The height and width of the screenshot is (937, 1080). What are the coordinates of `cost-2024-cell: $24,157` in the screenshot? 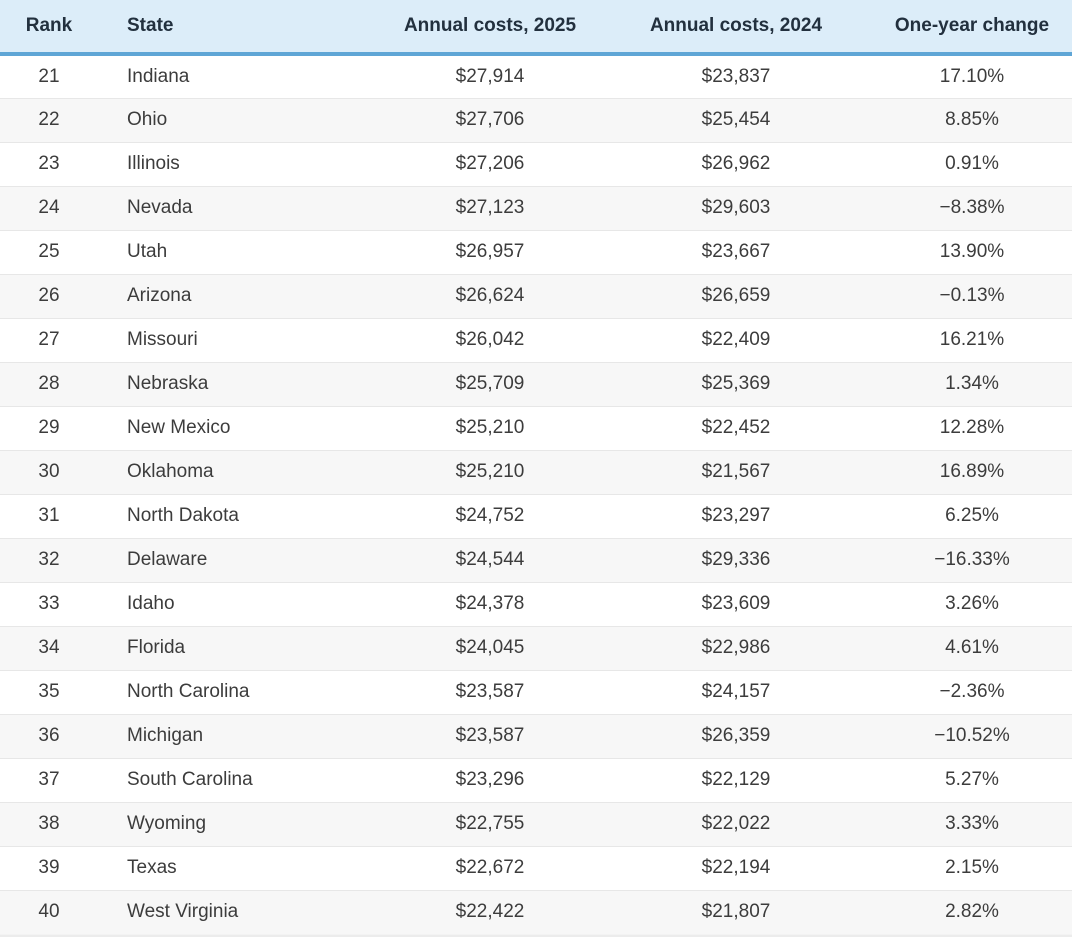 It's located at (736, 691).